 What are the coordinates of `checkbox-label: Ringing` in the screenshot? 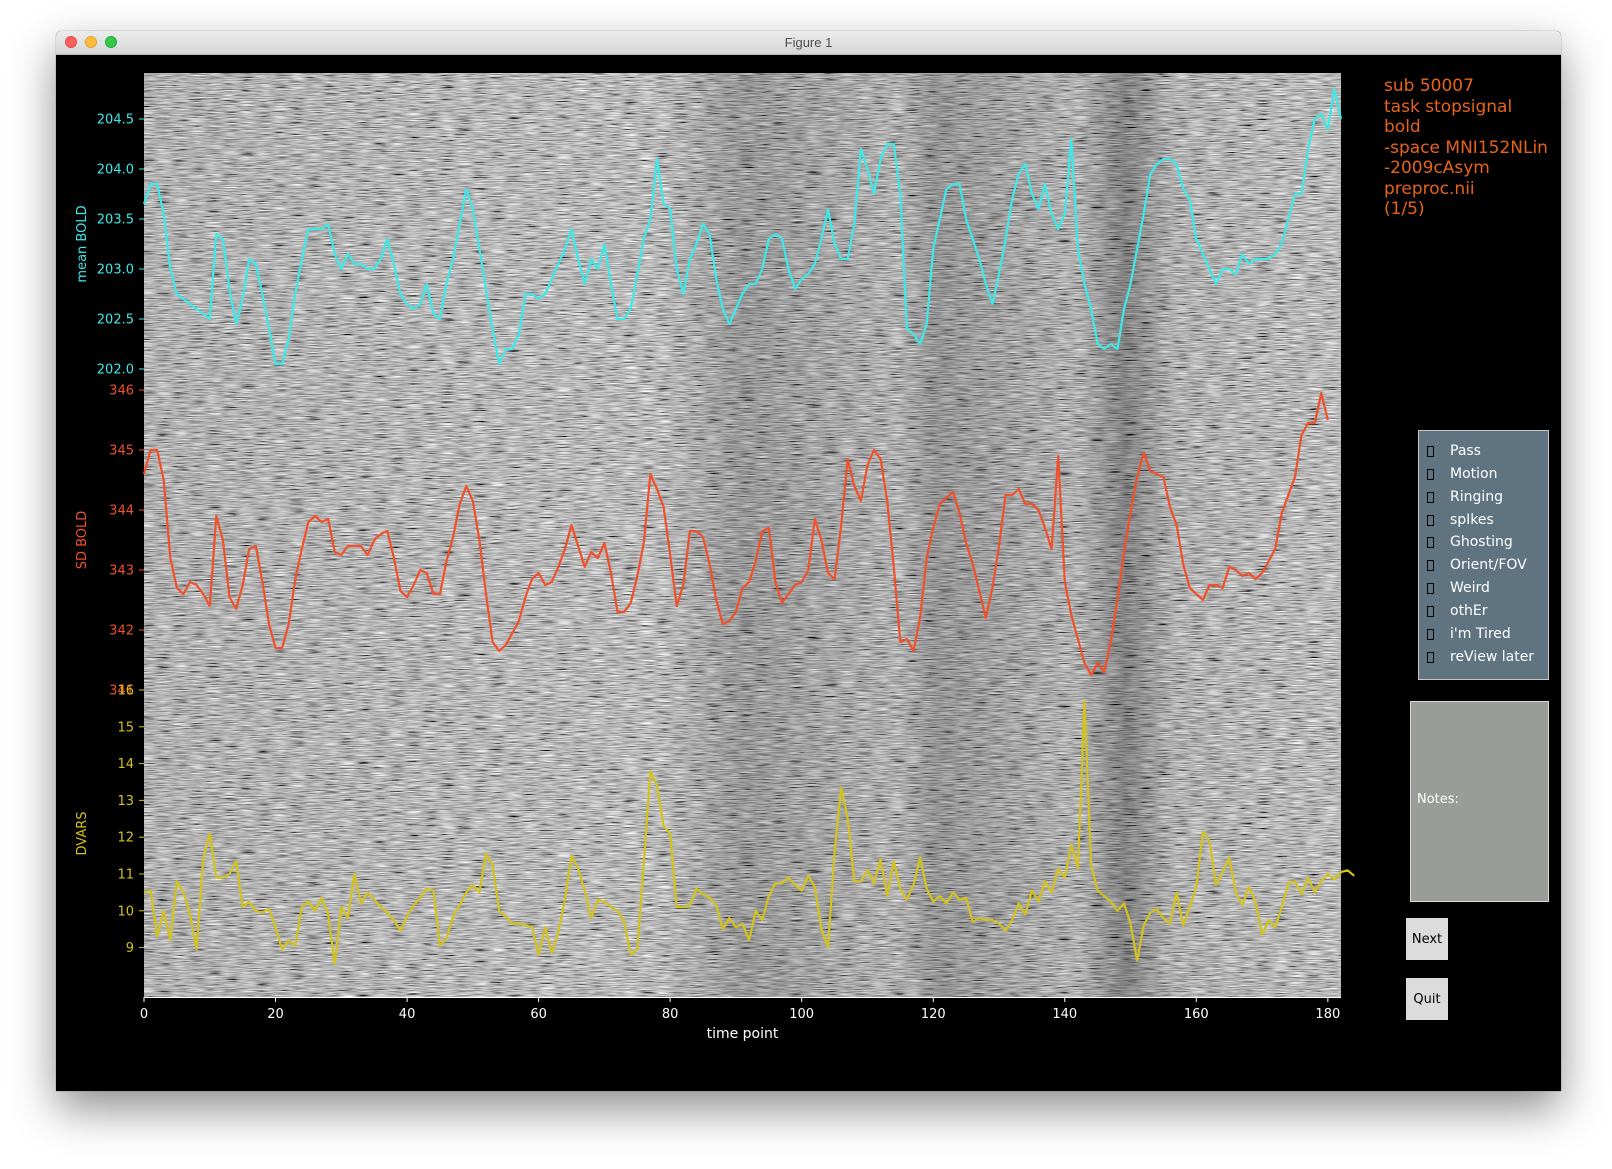 It's located at (1477, 497).